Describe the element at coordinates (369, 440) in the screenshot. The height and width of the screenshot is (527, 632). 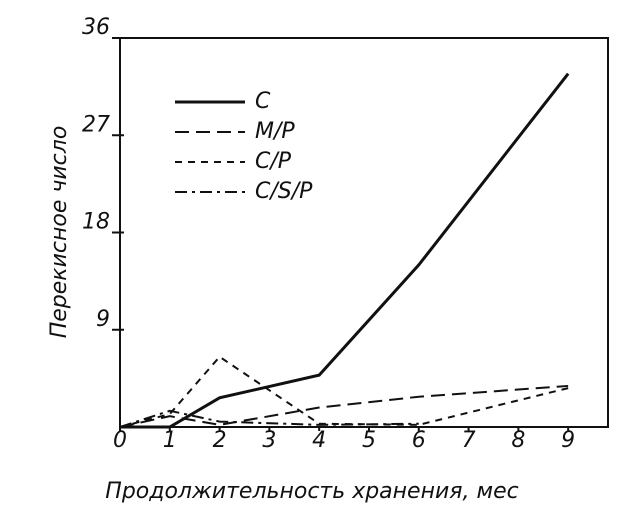
I see `x-tick-label: 5` at that location.